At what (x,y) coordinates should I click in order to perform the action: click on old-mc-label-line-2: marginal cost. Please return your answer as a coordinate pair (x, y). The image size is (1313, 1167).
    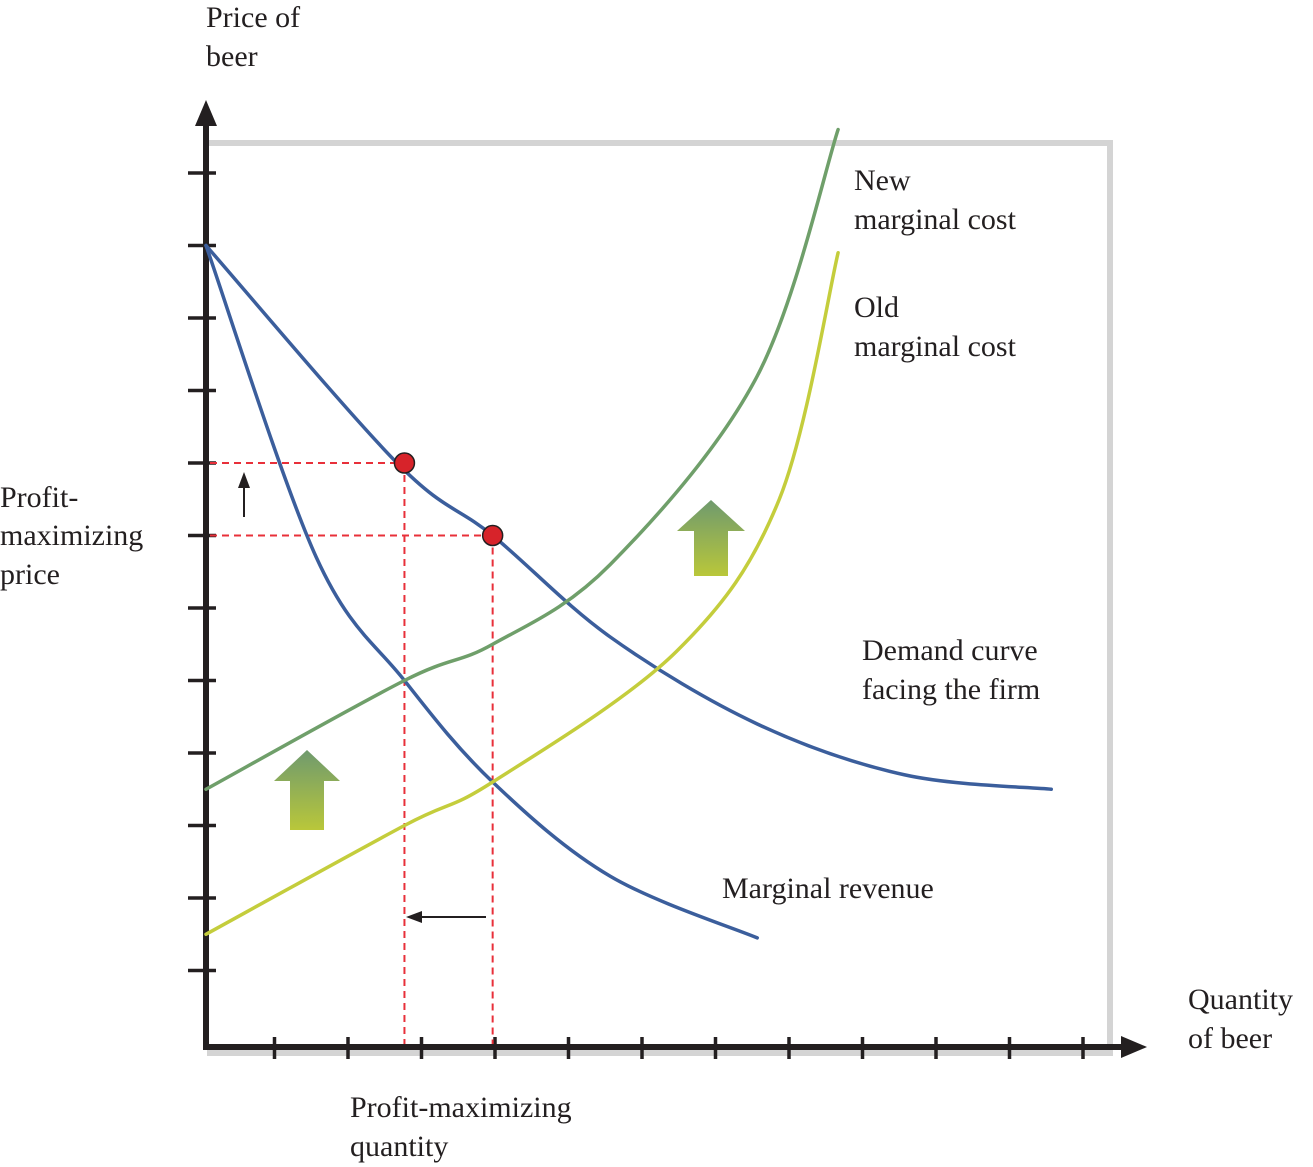
    Looking at the image, I should click on (935, 346).